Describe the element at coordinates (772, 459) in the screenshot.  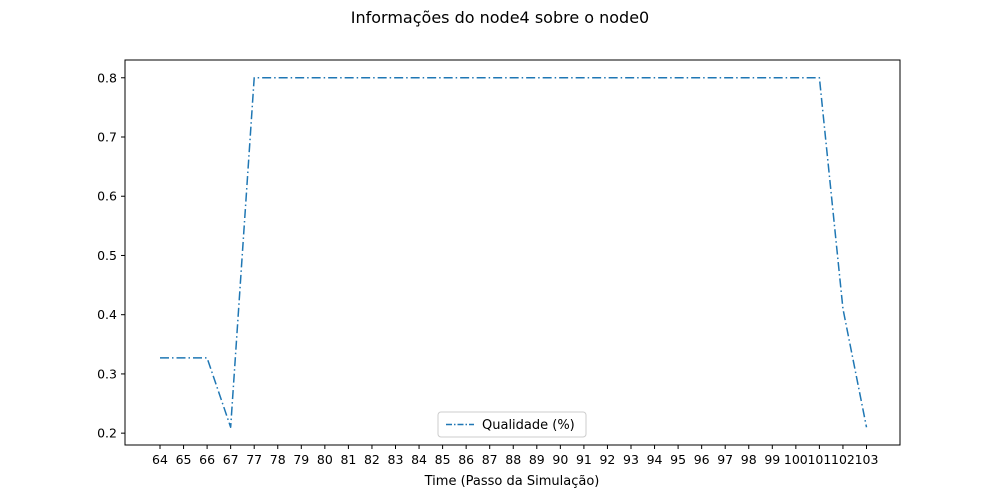
I see `x-tick-label: 99` at that location.